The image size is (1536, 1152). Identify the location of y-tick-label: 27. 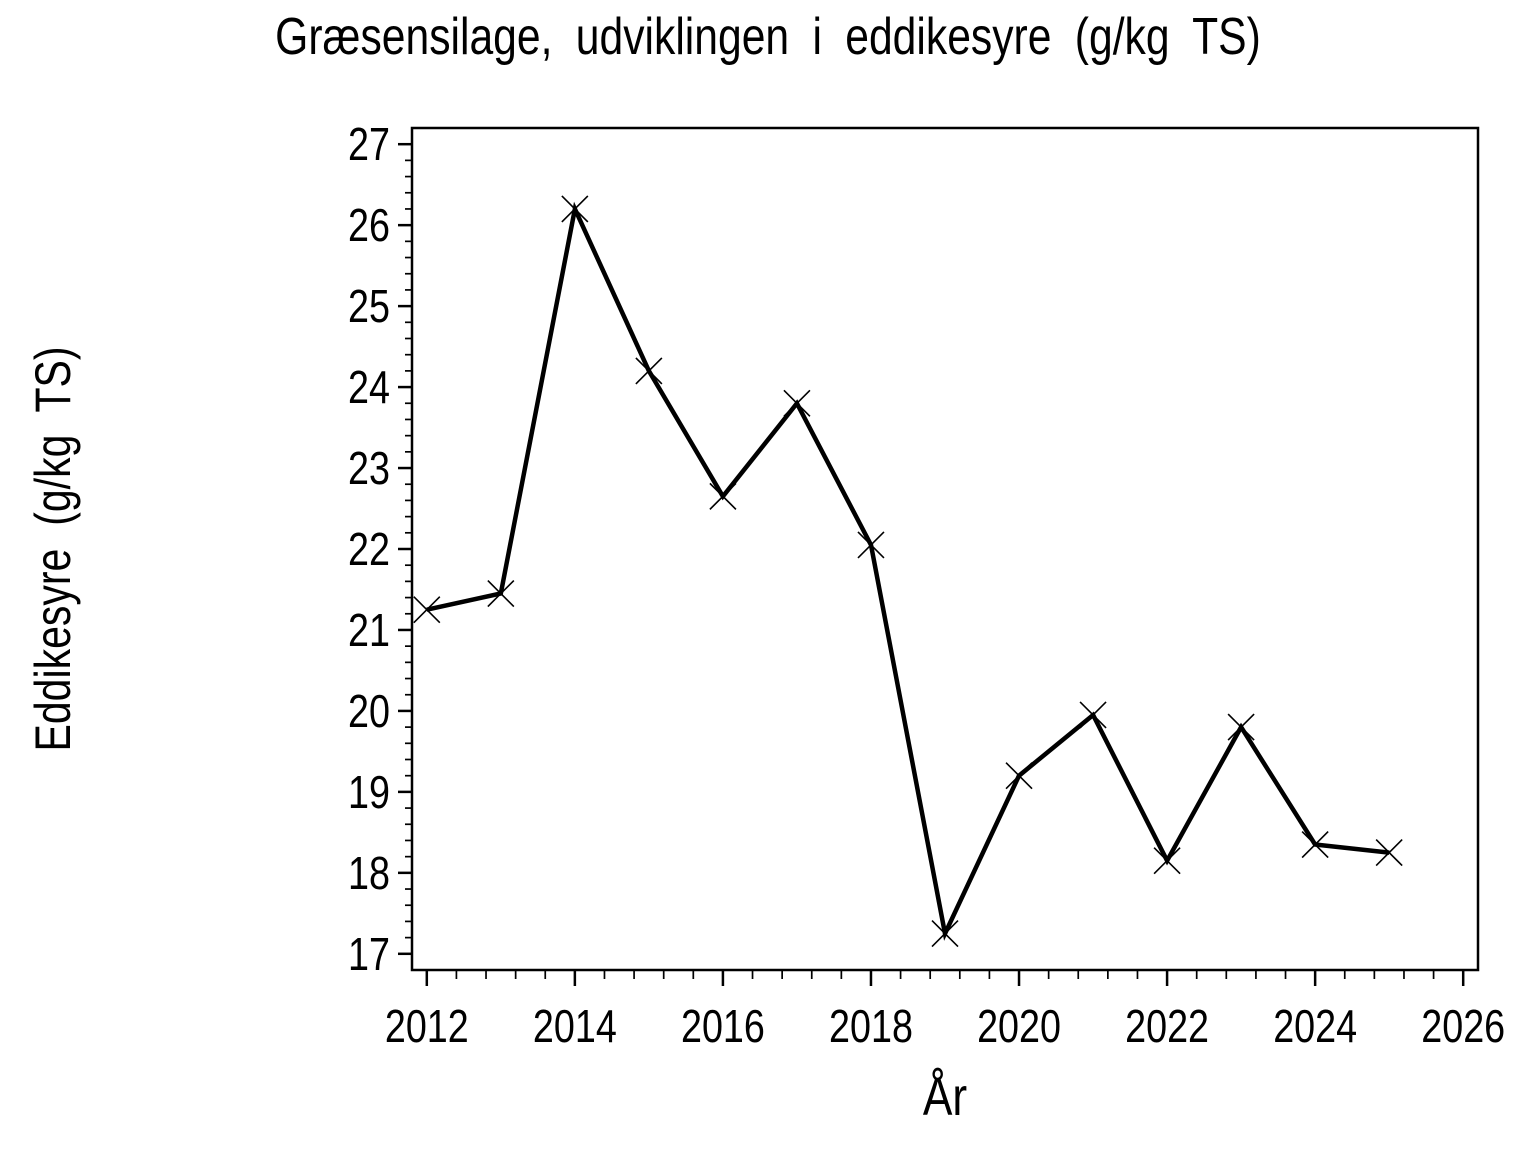
(369, 144).